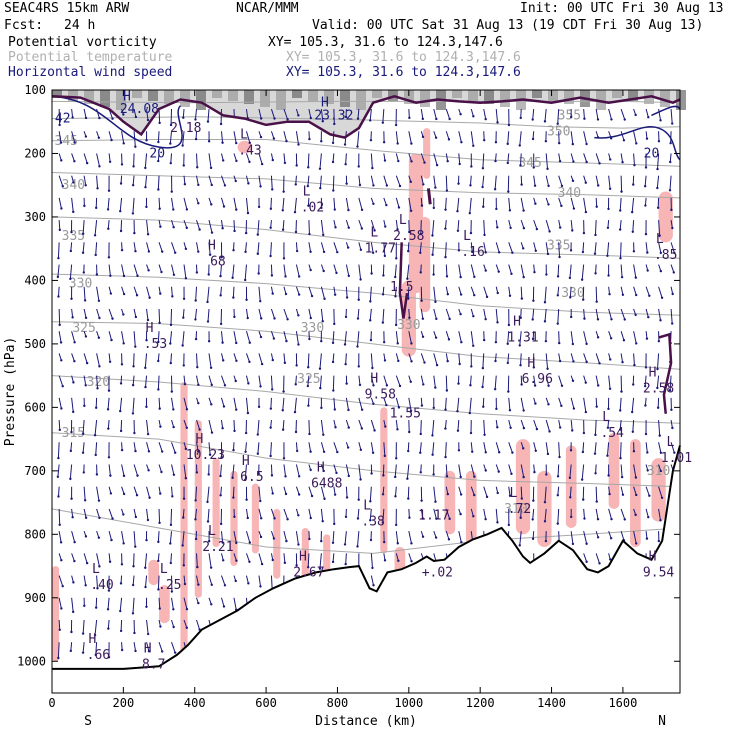 The height and width of the screenshot is (740, 740). What do you see at coordinates (216, 503) in the screenshot?
I see `pv-shade-region` at bounding box center [216, 503].